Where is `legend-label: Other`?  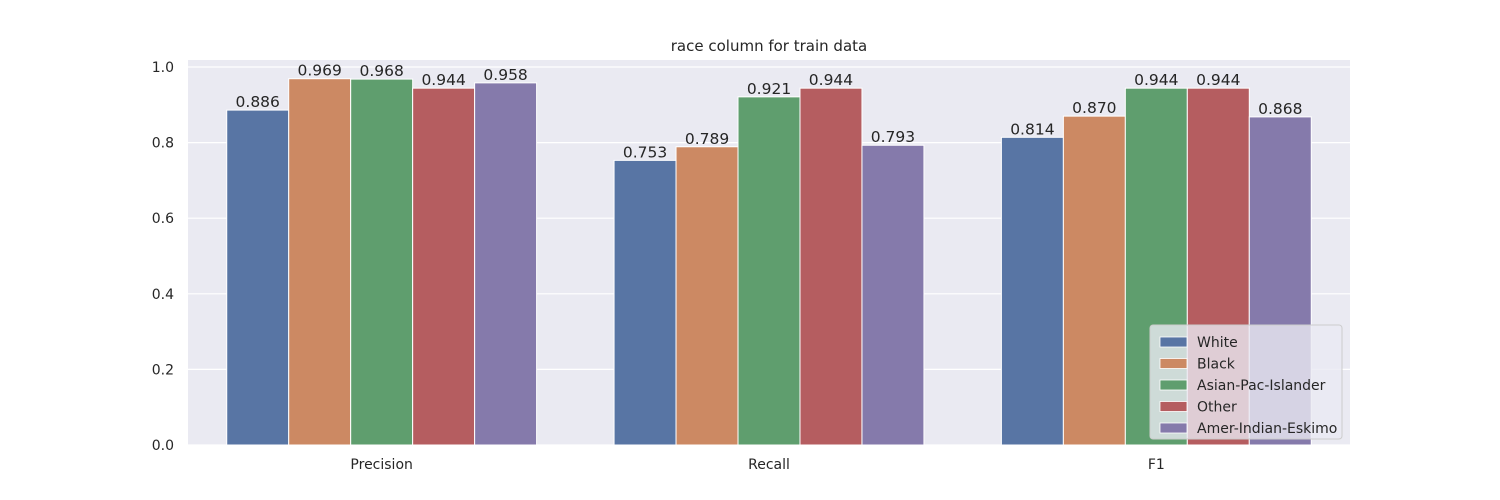 legend-label: Other is located at coordinates (1217, 408).